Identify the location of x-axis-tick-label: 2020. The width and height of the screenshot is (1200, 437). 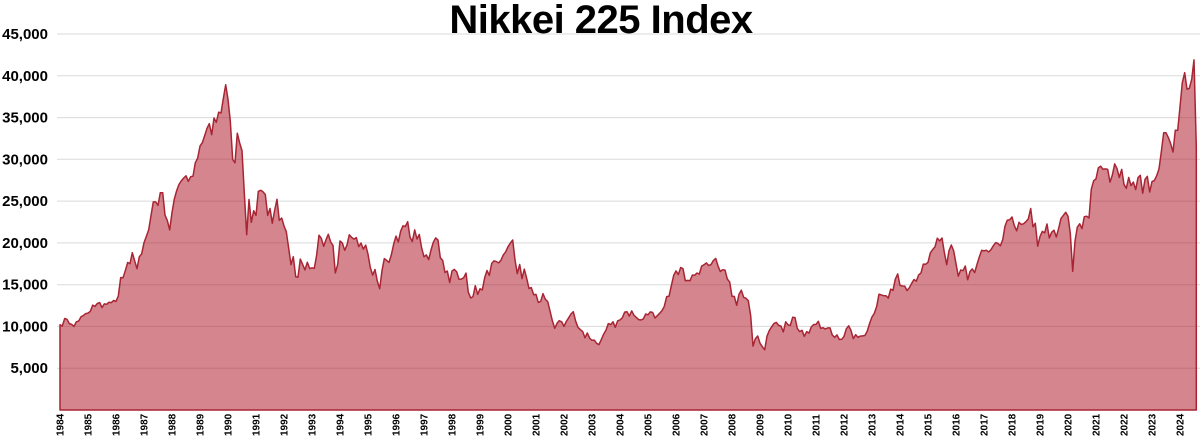
(1069, 424).